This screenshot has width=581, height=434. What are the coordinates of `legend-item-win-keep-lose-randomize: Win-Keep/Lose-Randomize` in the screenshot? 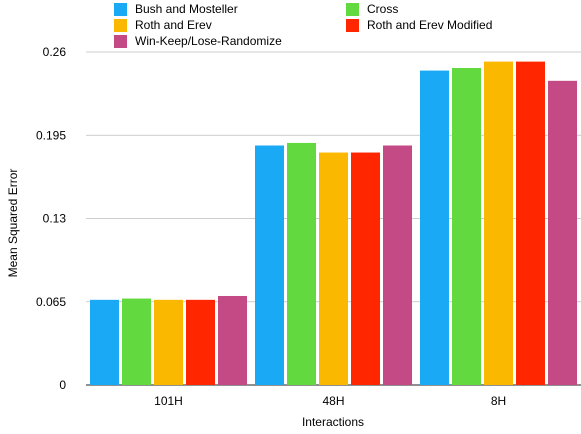 It's located at (198, 41).